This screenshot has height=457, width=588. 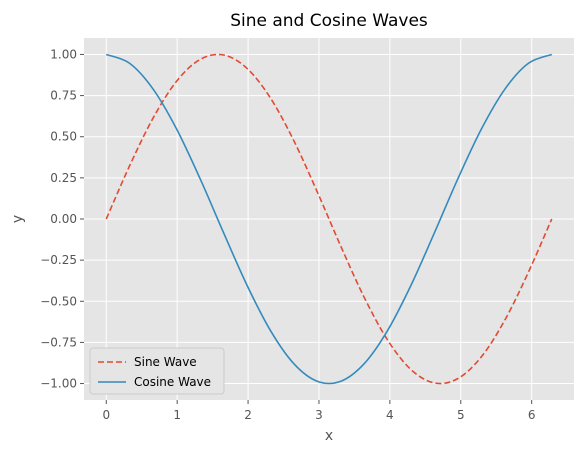 I want to click on y-tick-label: −0.50, so click(x=58, y=301).